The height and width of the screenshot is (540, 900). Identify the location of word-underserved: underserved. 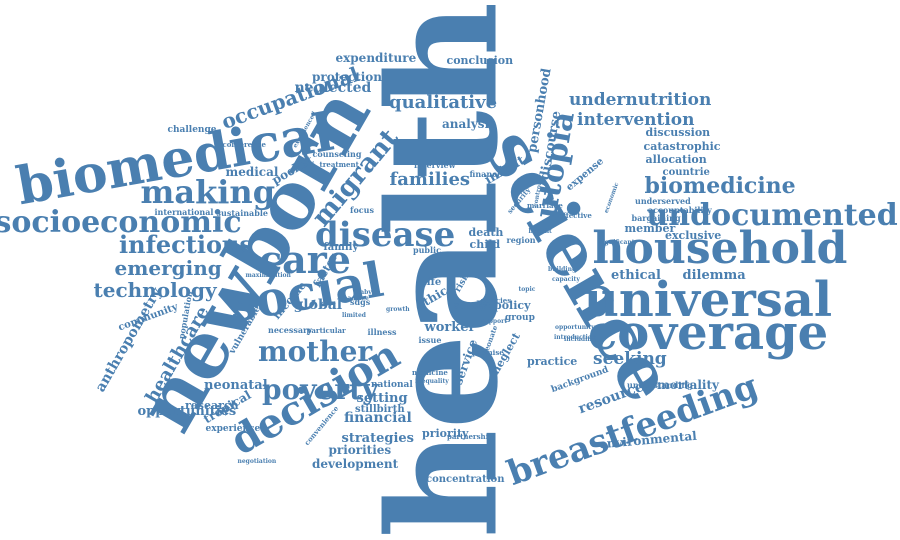
(663, 201).